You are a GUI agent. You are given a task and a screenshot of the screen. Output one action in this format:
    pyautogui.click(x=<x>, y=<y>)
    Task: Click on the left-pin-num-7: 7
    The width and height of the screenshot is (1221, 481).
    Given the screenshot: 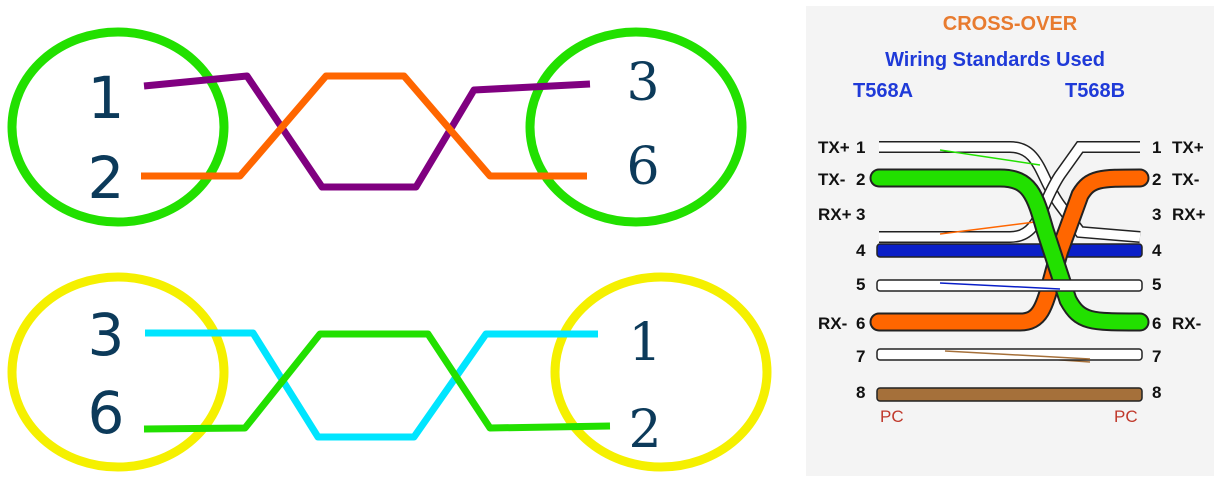 What is the action you would take?
    pyautogui.click(x=860, y=356)
    